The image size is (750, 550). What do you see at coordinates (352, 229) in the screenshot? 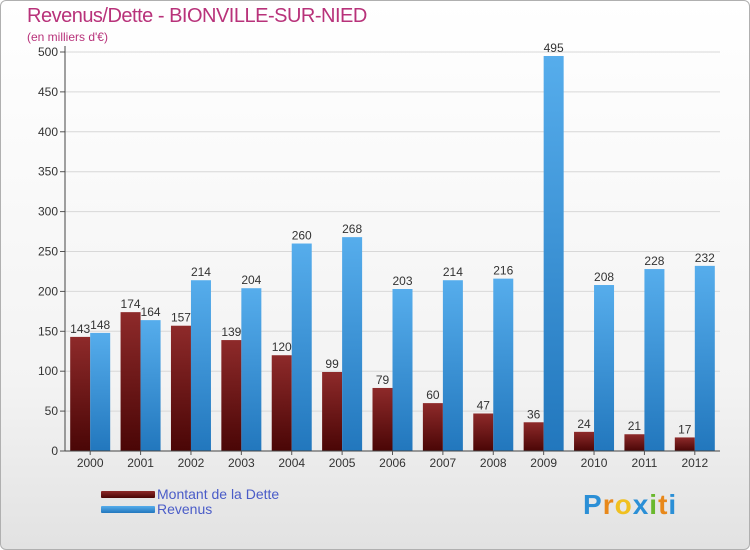
I see `data-label-revenus: 268` at bounding box center [352, 229].